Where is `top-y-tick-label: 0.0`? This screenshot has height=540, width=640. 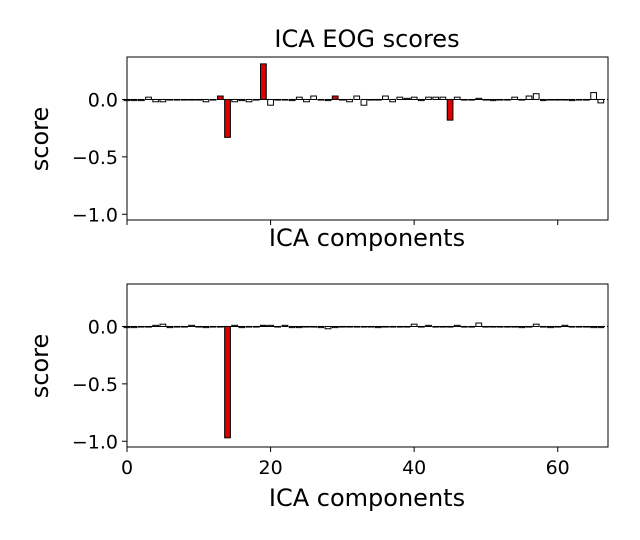
top-y-tick-label: 0.0 is located at coordinates (103, 101).